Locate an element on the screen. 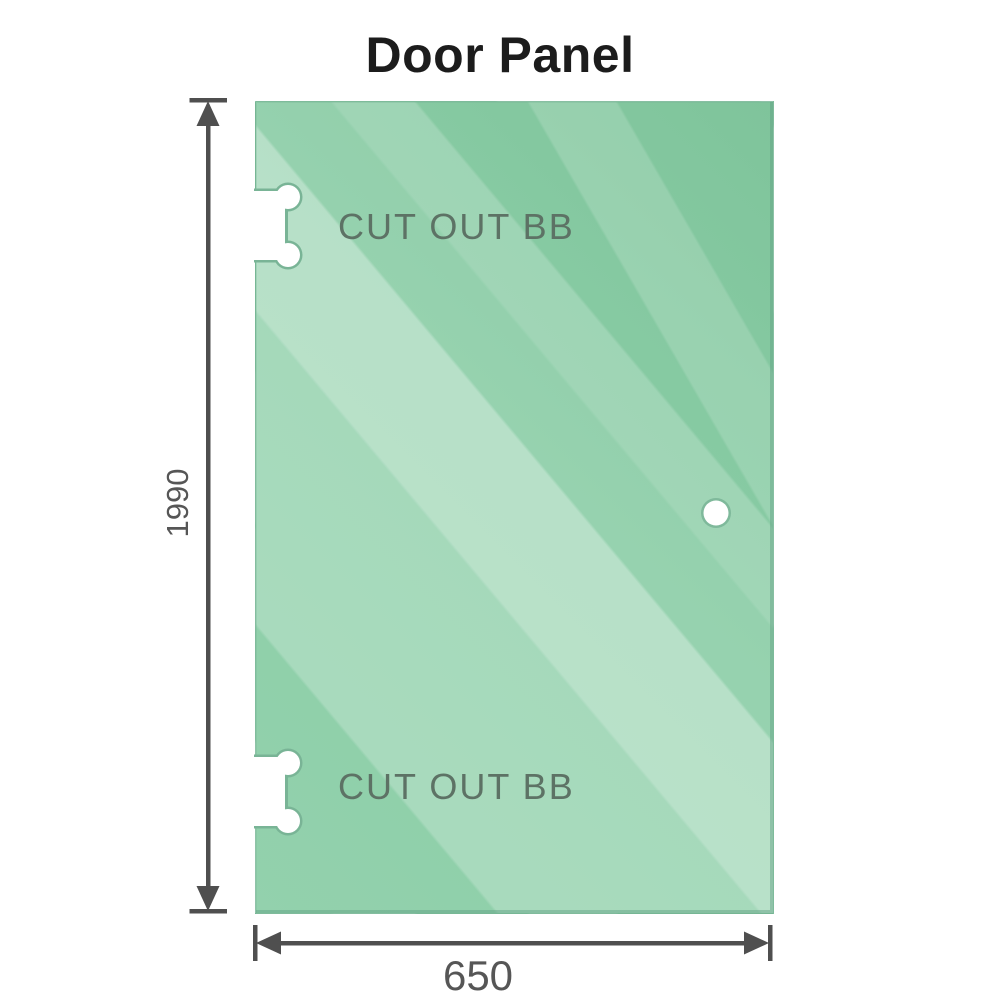 The width and height of the screenshot is (1000, 1000). page-title: Door Panel is located at coordinates (500, 55).